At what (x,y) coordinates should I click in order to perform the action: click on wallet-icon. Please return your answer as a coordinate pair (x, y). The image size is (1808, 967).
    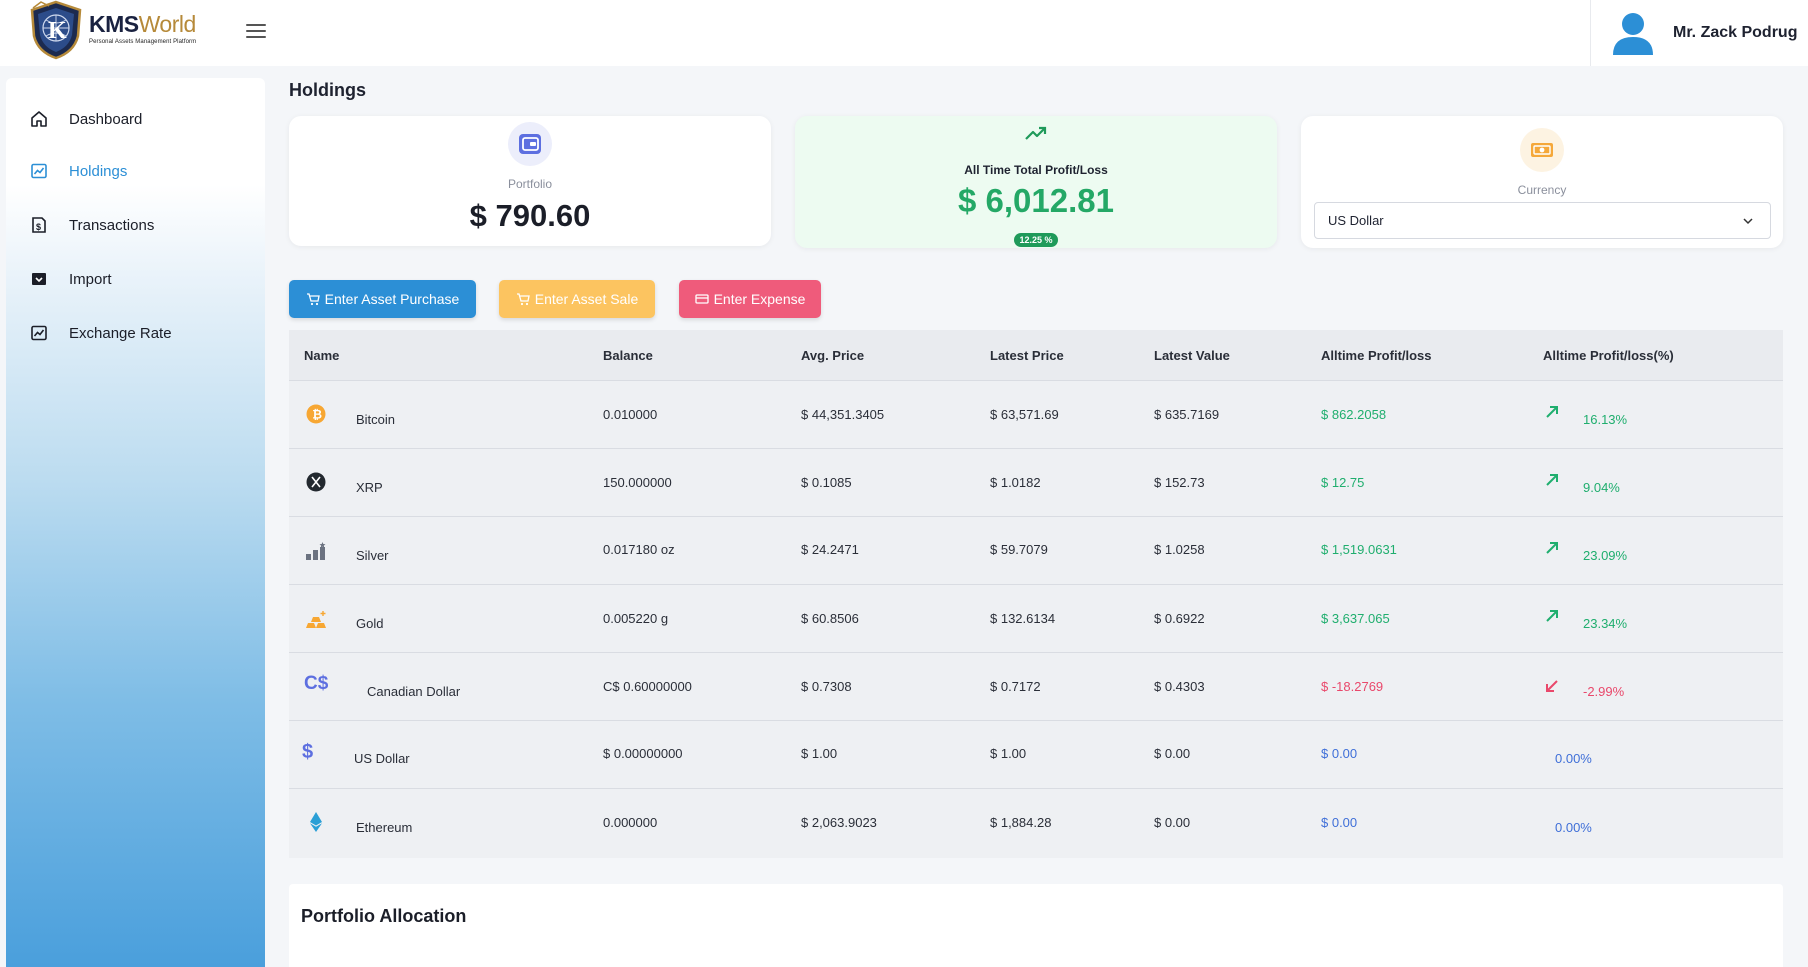
    Looking at the image, I should click on (530, 144).